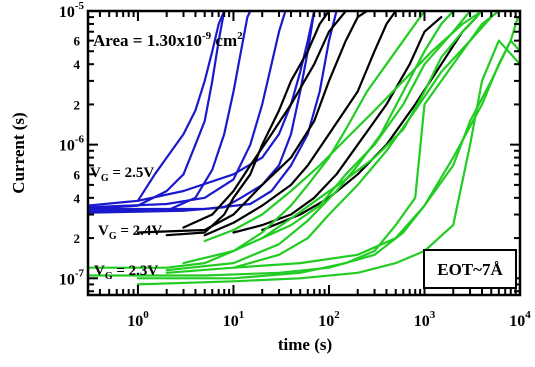 The height and width of the screenshot is (367, 535). I want to click on y-tick-label: 10⁻⁵, so click(72, 10).